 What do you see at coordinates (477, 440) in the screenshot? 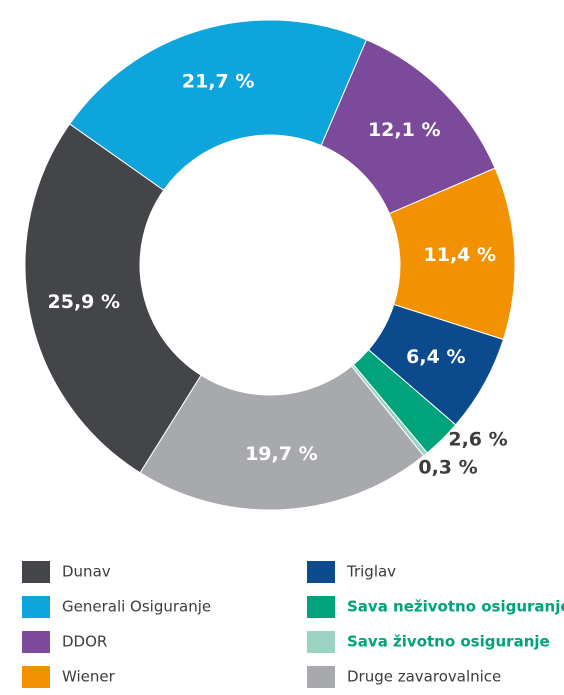
I see `value-label: 2,6 %` at bounding box center [477, 440].